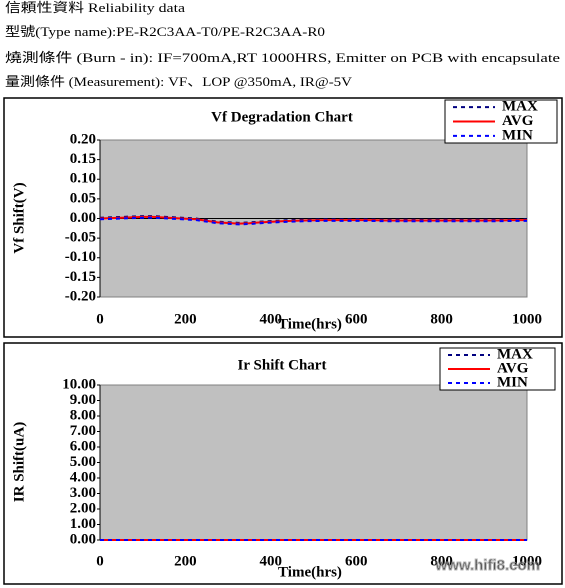 Image resolution: width=565 pixels, height=588 pixels. Describe the element at coordinates (83, 198) in the screenshot. I see `y-tick-label: 0.05` at that location.